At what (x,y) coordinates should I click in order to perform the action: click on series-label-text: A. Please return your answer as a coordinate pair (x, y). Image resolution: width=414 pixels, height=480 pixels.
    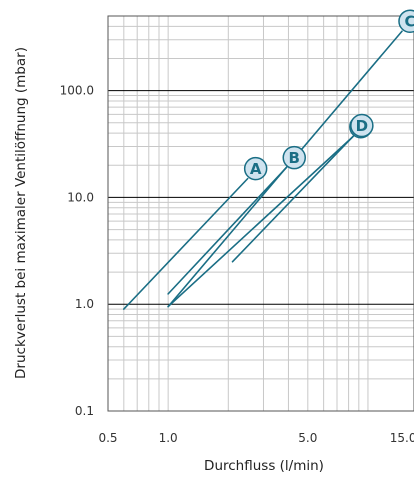
    Looking at the image, I should click on (256, 169).